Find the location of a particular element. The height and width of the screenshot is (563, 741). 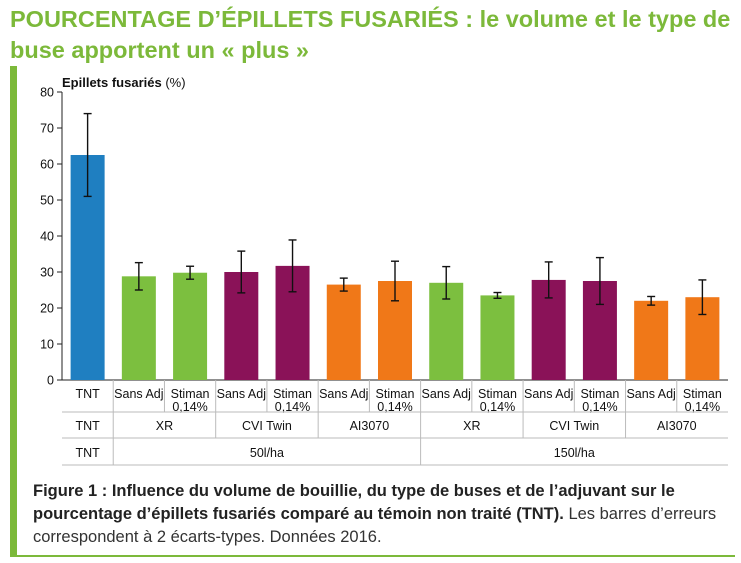

x-volume-group-label: 50l/ha is located at coordinates (267, 453).